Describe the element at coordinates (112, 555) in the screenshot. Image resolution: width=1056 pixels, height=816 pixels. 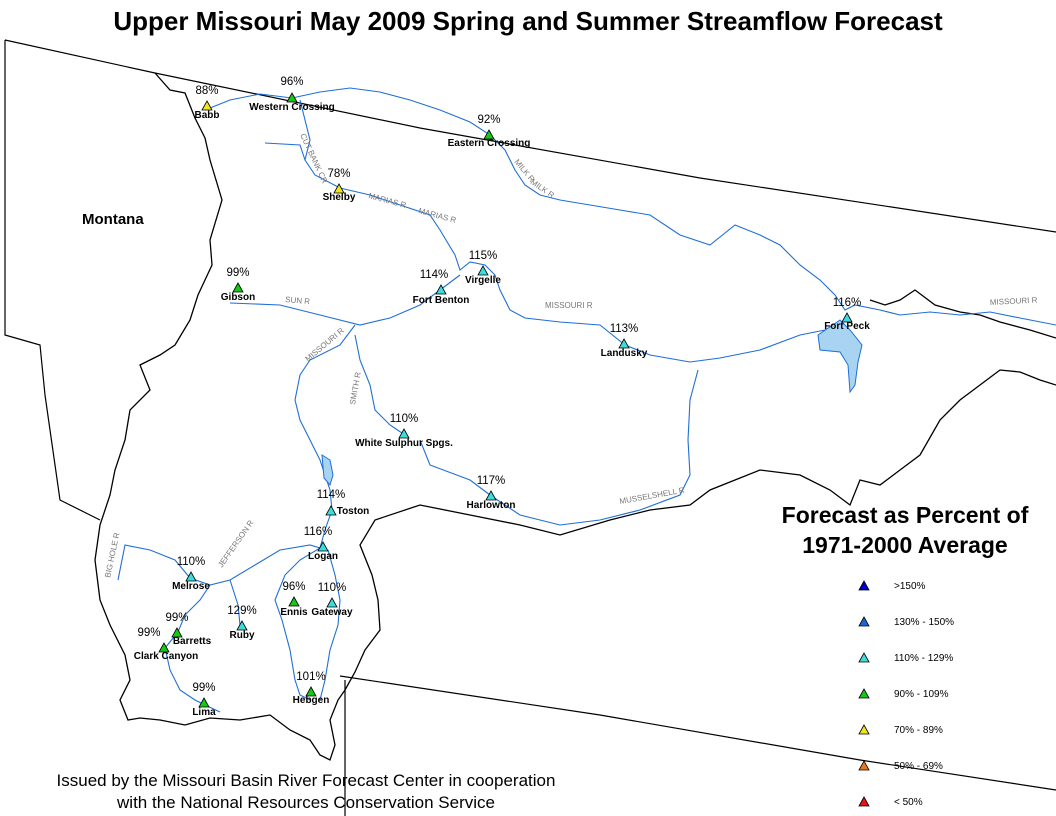
I see `river-label: BIG HOLE R` at that location.